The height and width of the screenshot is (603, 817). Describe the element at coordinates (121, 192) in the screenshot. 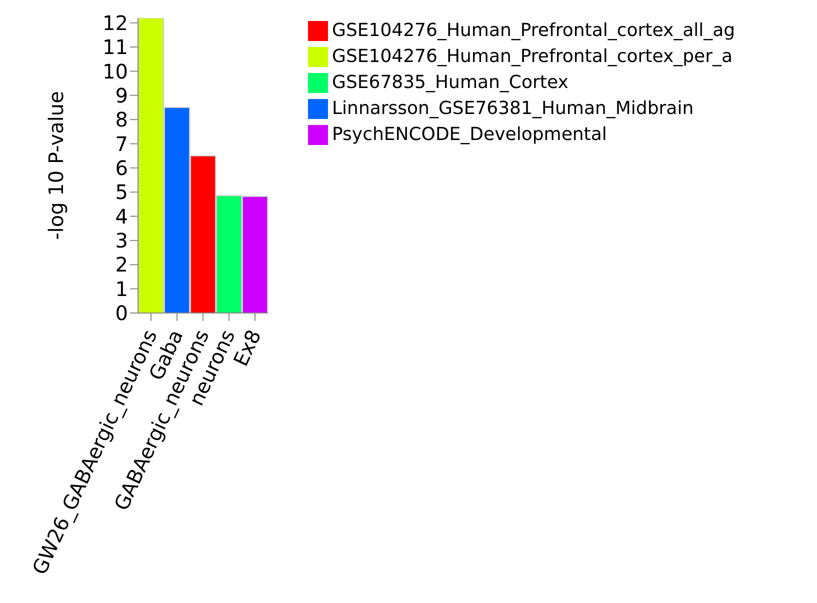

I see `y-tick-label: 5` at that location.